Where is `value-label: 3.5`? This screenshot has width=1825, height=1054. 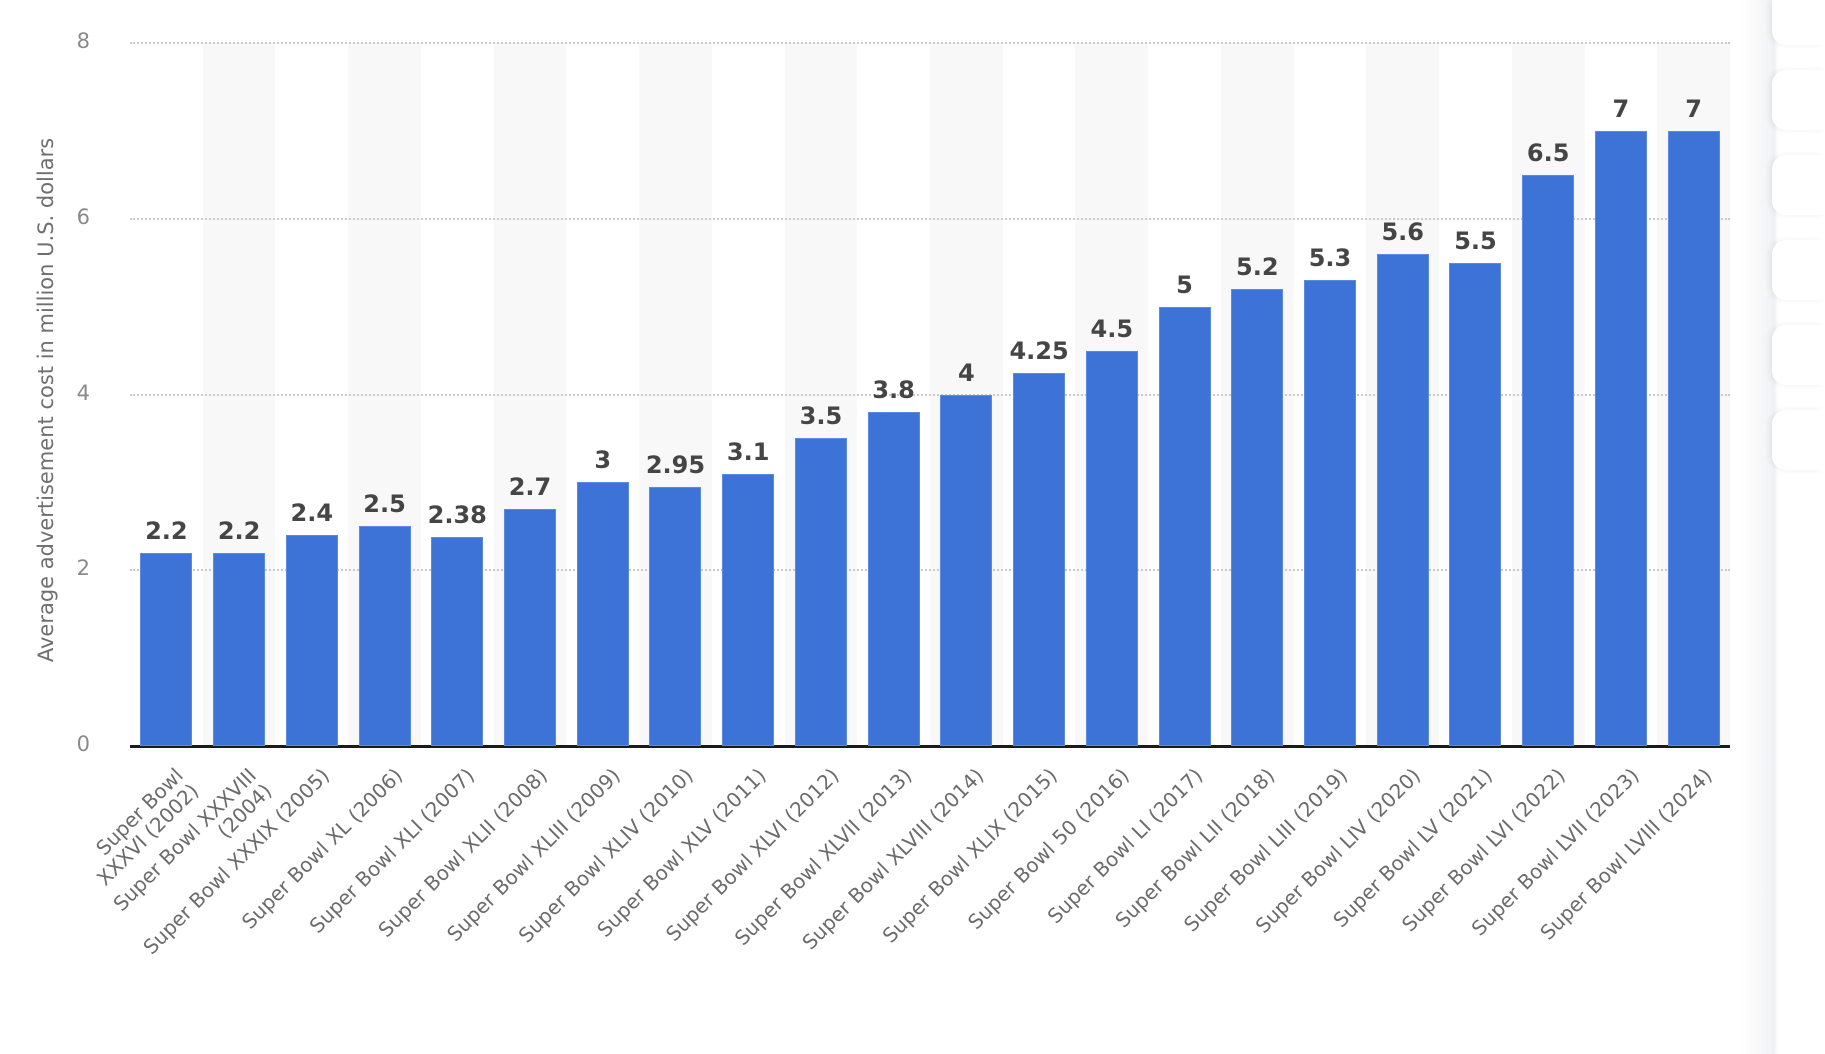
value-label: 3.5 is located at coordinates (821, 416).